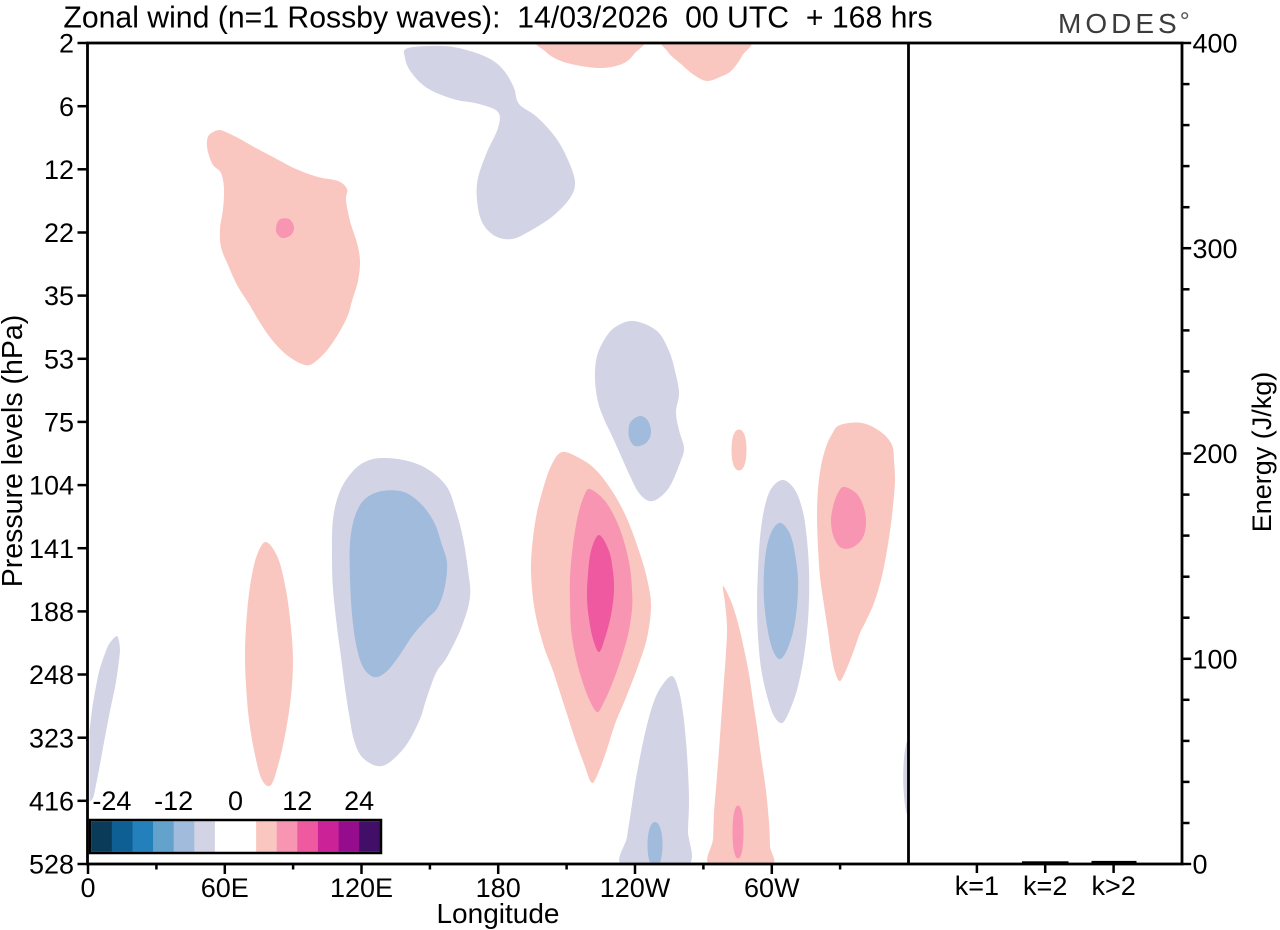 Image resolution: width=1280 pixels, height=930 pixels. What do you see at coordinates (59, 423) in the screenshot?
I see `svg-text: 75` at bounding box center [59, 423].